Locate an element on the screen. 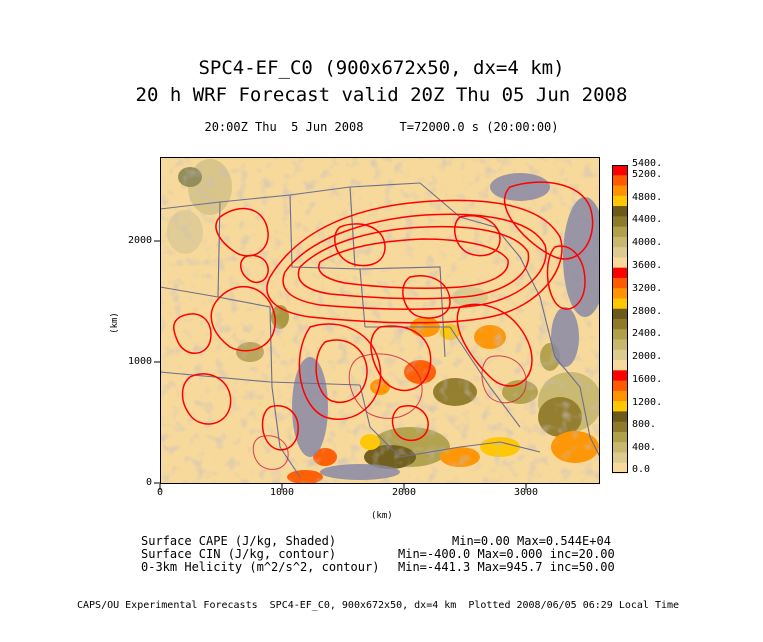 This screenshot has width=763, height=642. colorbar-label: 4400. is located at coordinates (647, 219).